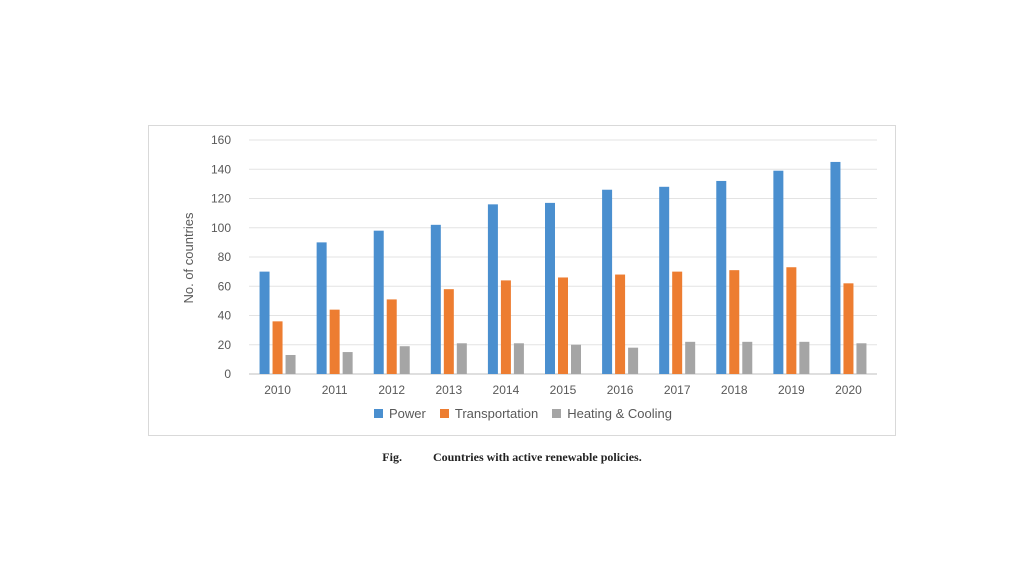 The width and height of the screenshot is (1024, 575). I want to click on y-tick-label: 20, so click(225, 345).